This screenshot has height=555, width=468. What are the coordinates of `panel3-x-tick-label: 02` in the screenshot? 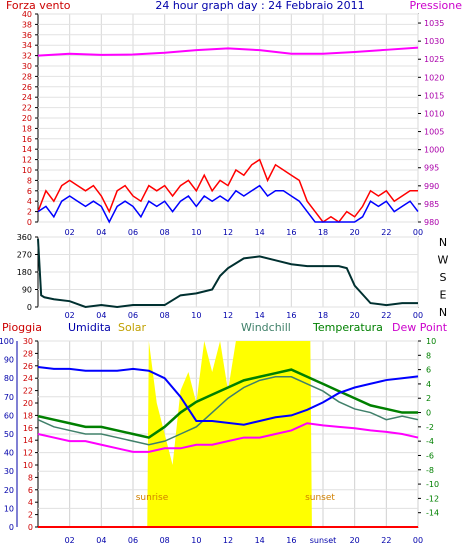 It's located at (70, 540).